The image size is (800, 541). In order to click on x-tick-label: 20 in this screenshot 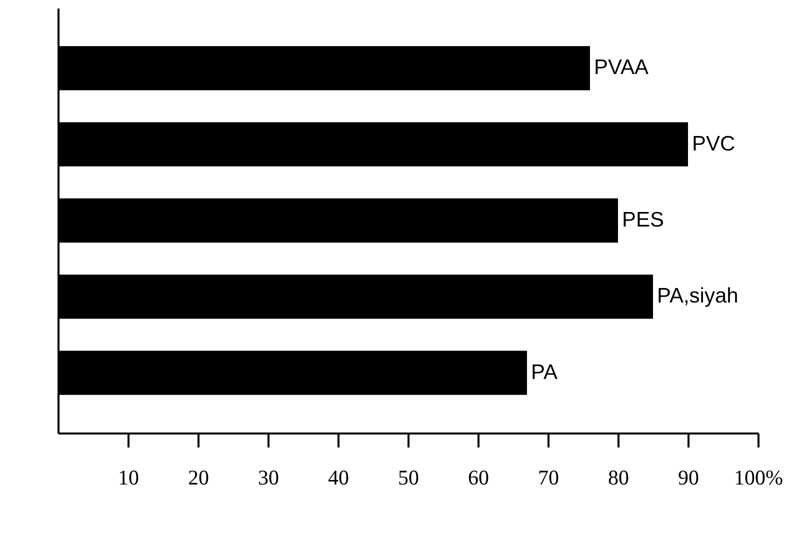, I will do `click(198, 478)`.